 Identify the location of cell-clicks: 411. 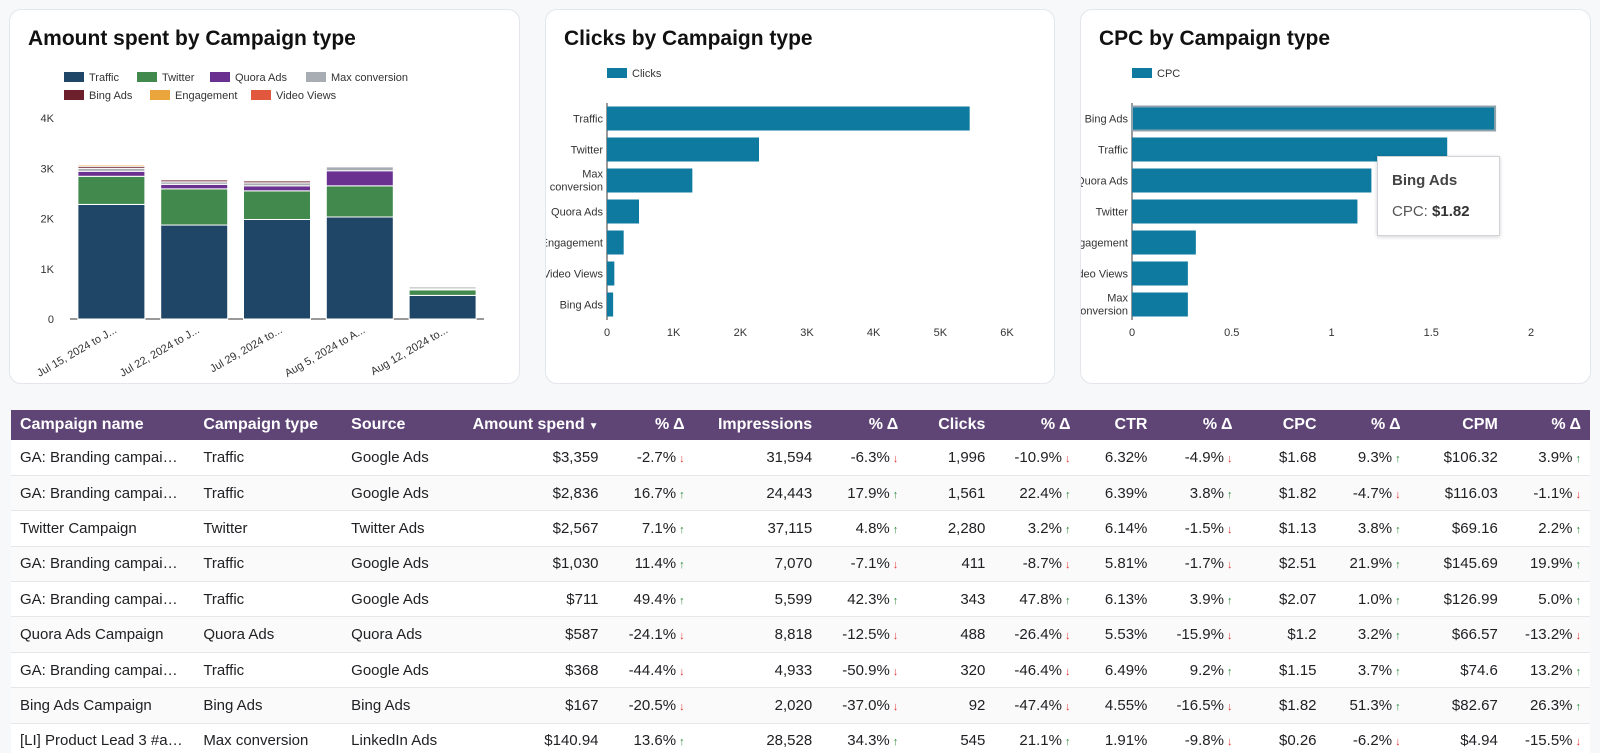
(951, 564).